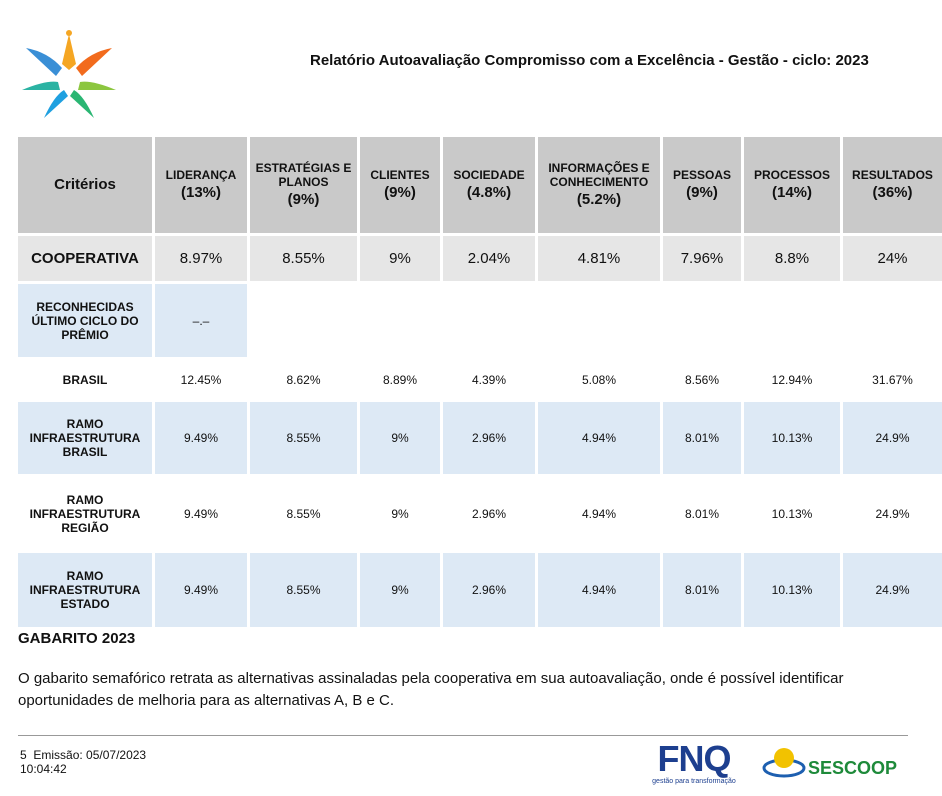 Image resolution: width=942 pixels, height=796 pixels. I want to click on value-cell: 31.67%, so click(892, 380).